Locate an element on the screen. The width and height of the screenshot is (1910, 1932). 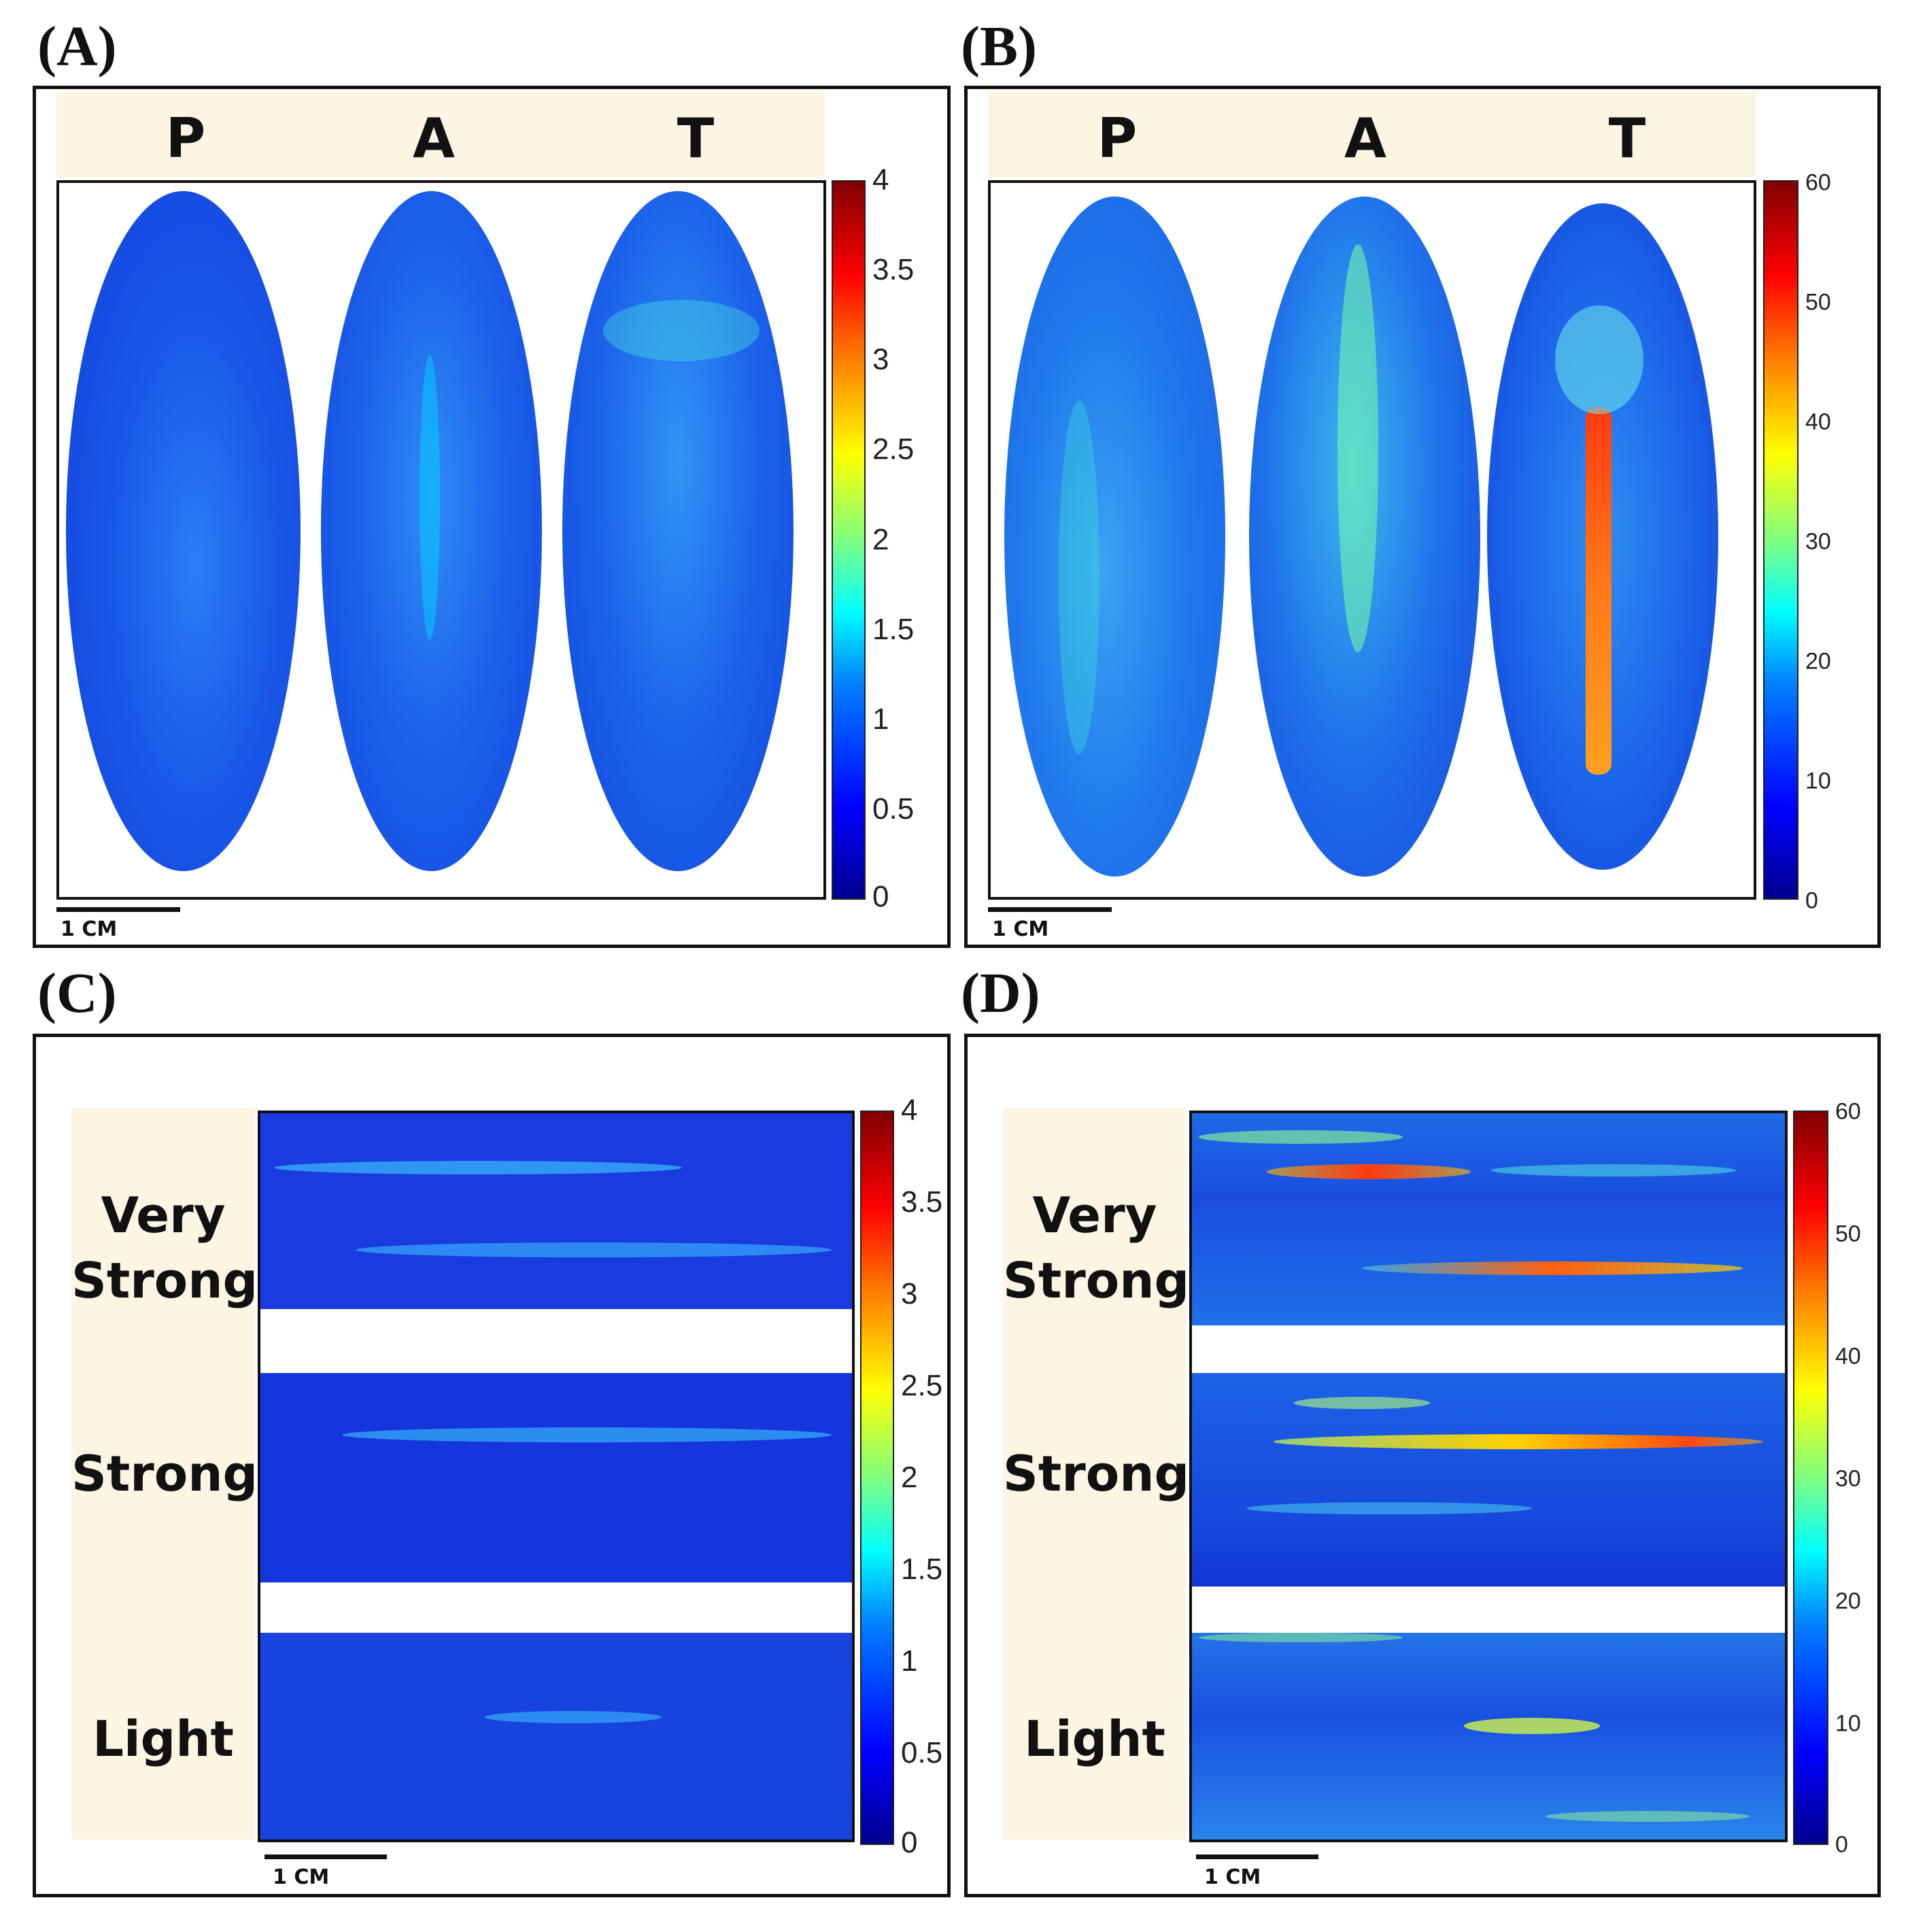
panel-a-oval-t is located at coordinates (678, 531).